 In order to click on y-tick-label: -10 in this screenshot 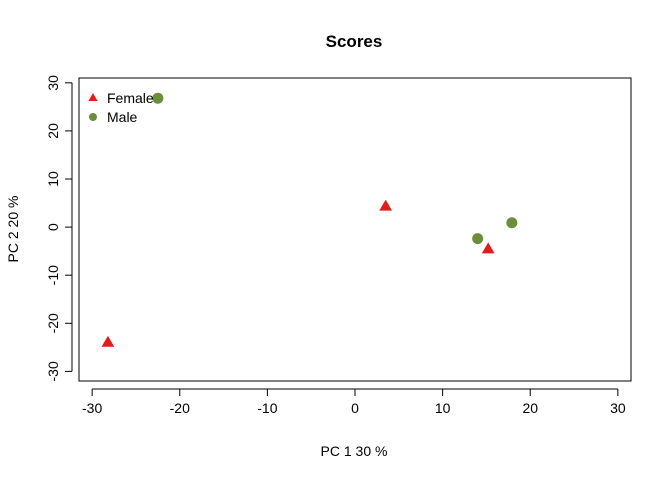, I will do `click(53, 275)`.